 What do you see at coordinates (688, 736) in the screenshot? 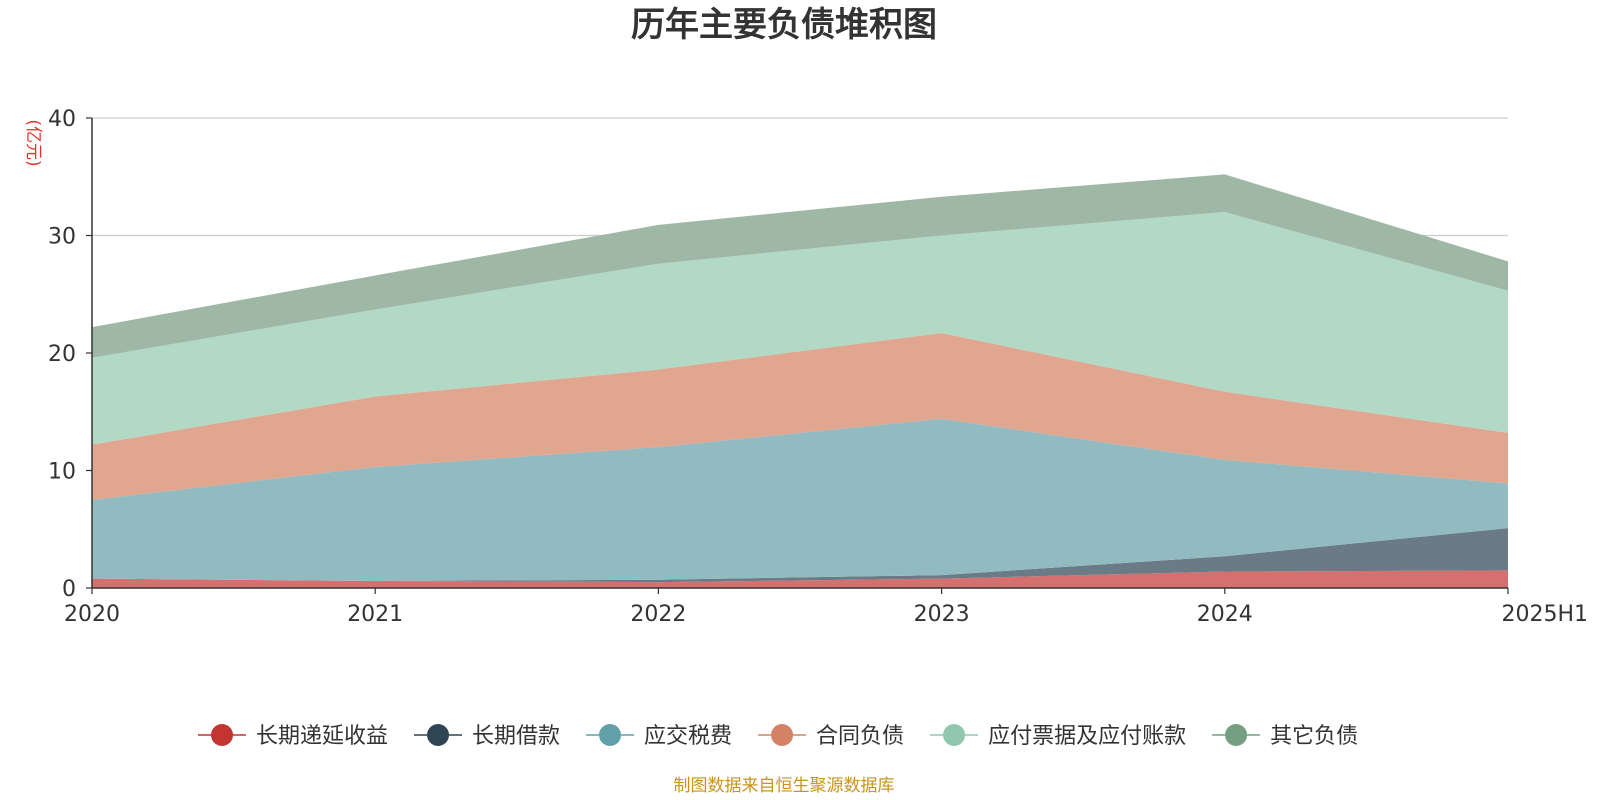
I see `legend-label: 应交税费` at bounding box center [688, 736].